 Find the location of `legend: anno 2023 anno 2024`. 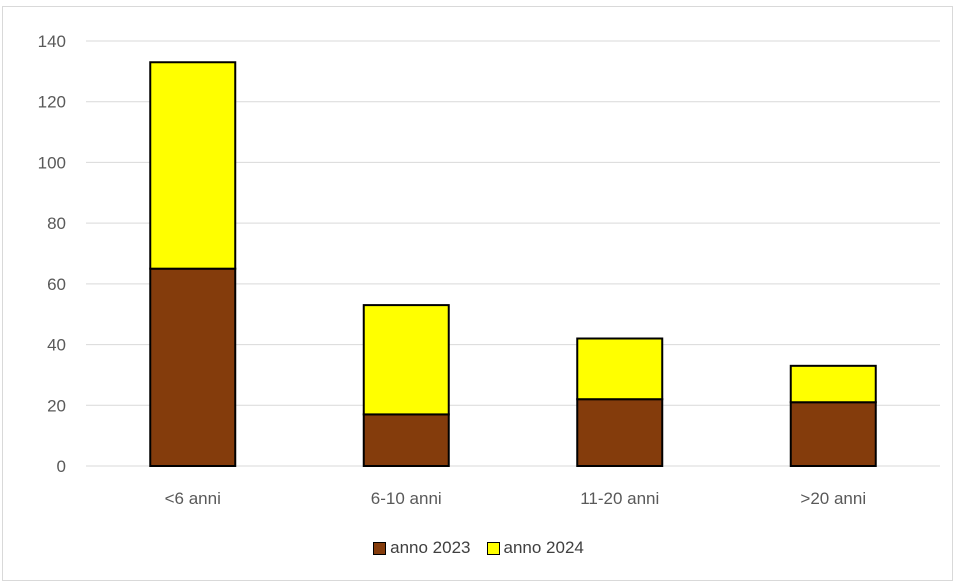

legend: anno 2023 anno 2024 is located at coordinates (478, 548).